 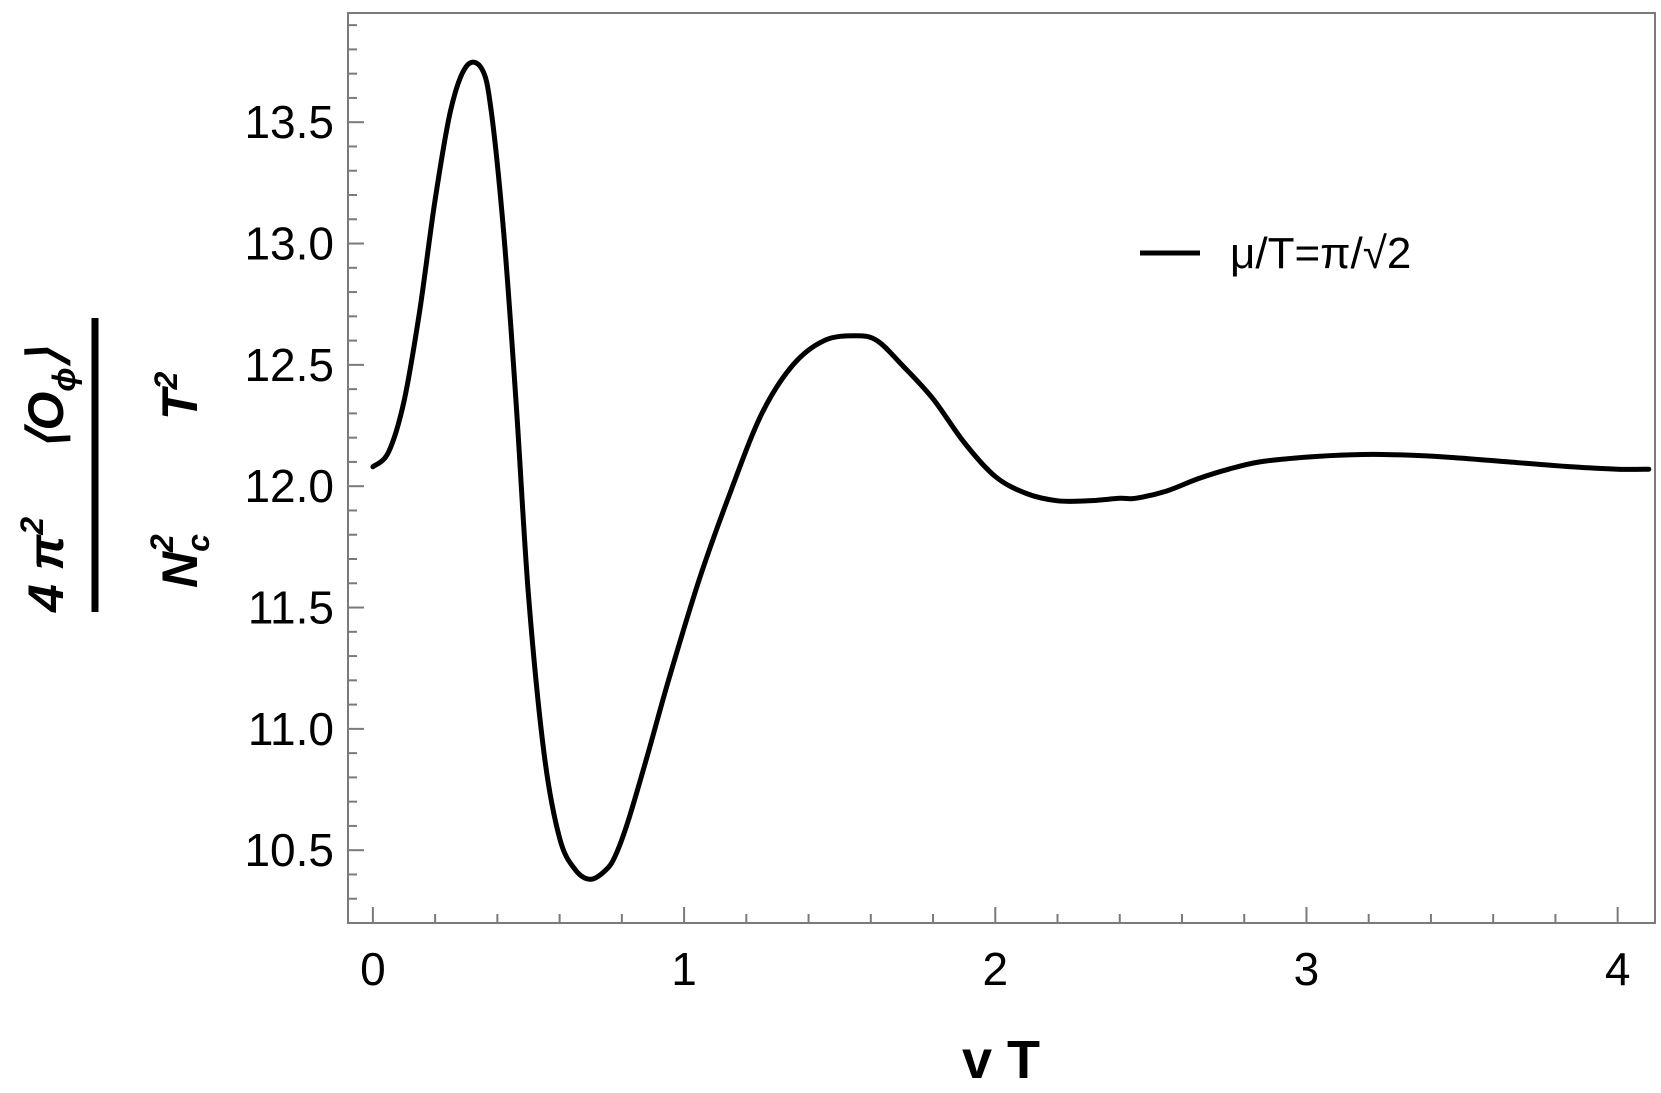 What do you see at coordinates (289, 850) in the screenshot?
I see `y-tick-label: 10.5` at bounding box center [289, 850].